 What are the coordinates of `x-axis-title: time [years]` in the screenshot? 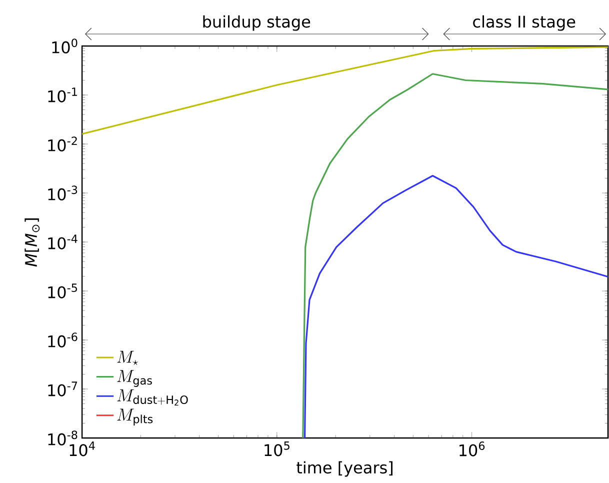 It's located at (344, 469).